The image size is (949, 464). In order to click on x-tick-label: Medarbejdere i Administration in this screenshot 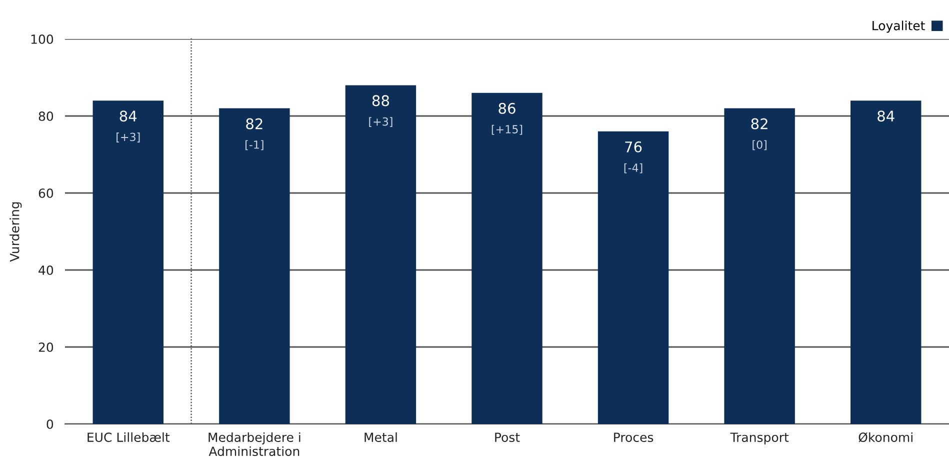, I will do `click(254, 444)`.